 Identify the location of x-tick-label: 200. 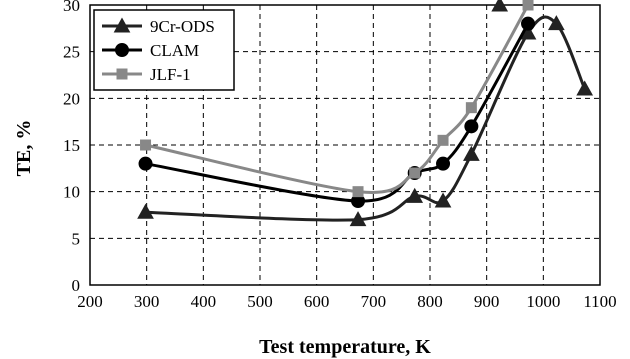
(90, 301).